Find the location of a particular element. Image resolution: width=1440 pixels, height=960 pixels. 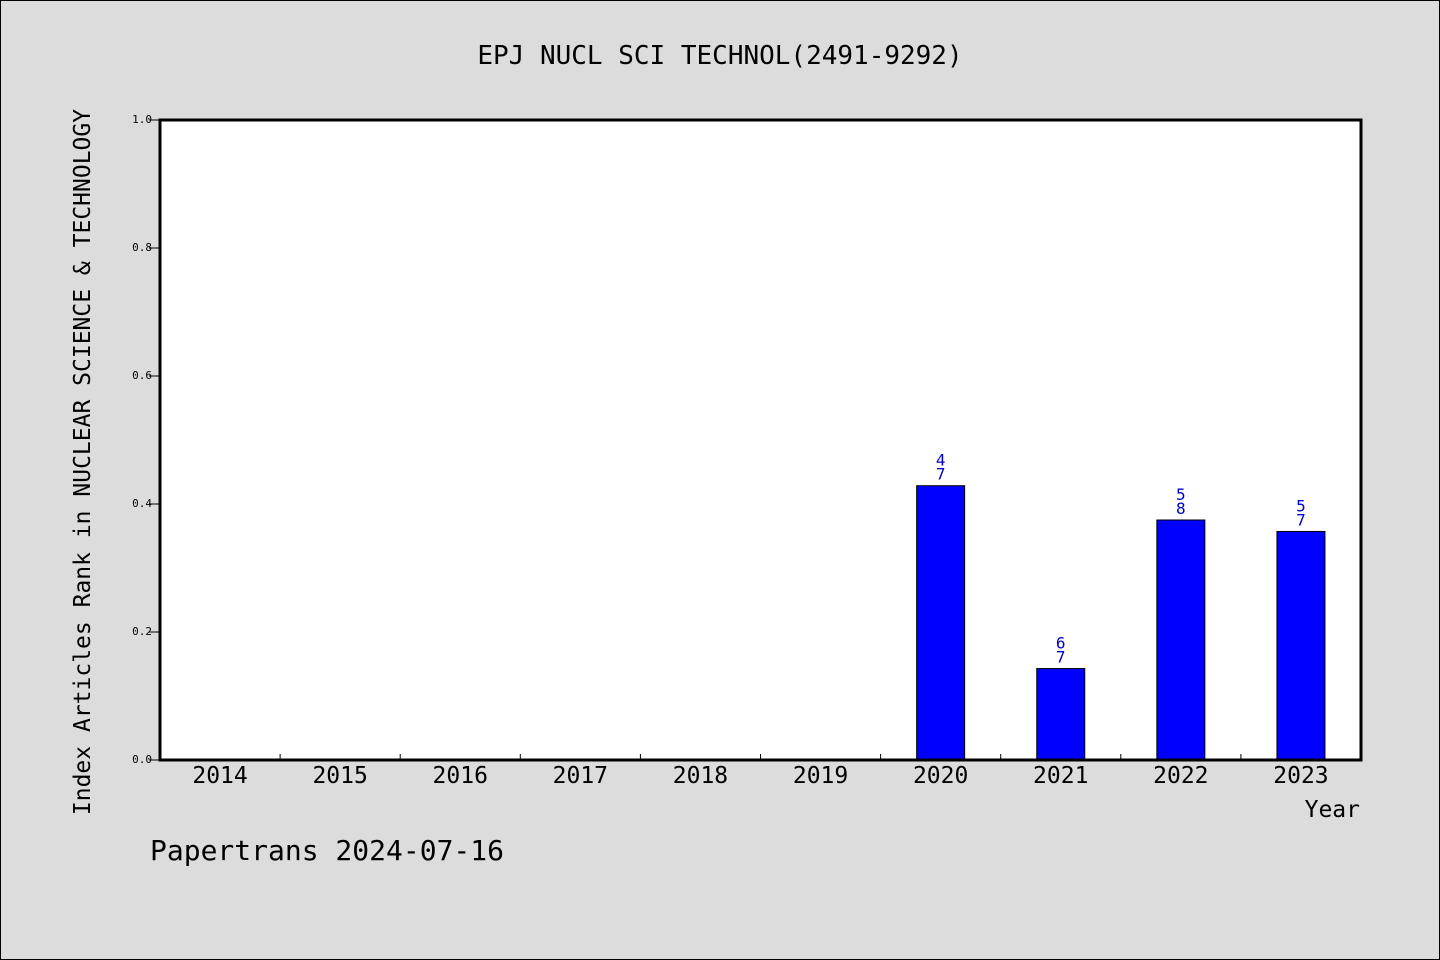

bar-label-numerator: 6 is located at coordinates (1061, 643).